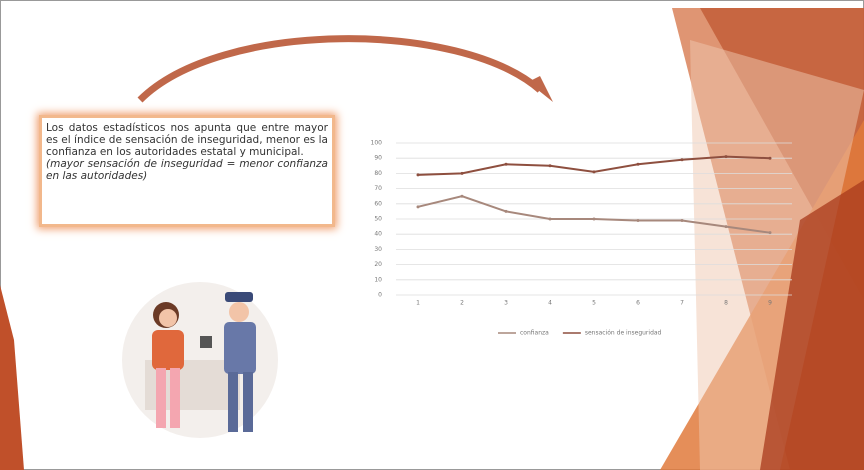 The width and height of the screenshot is (864, 470). I want to click on x-tick-label: 8, so click(726, 303).